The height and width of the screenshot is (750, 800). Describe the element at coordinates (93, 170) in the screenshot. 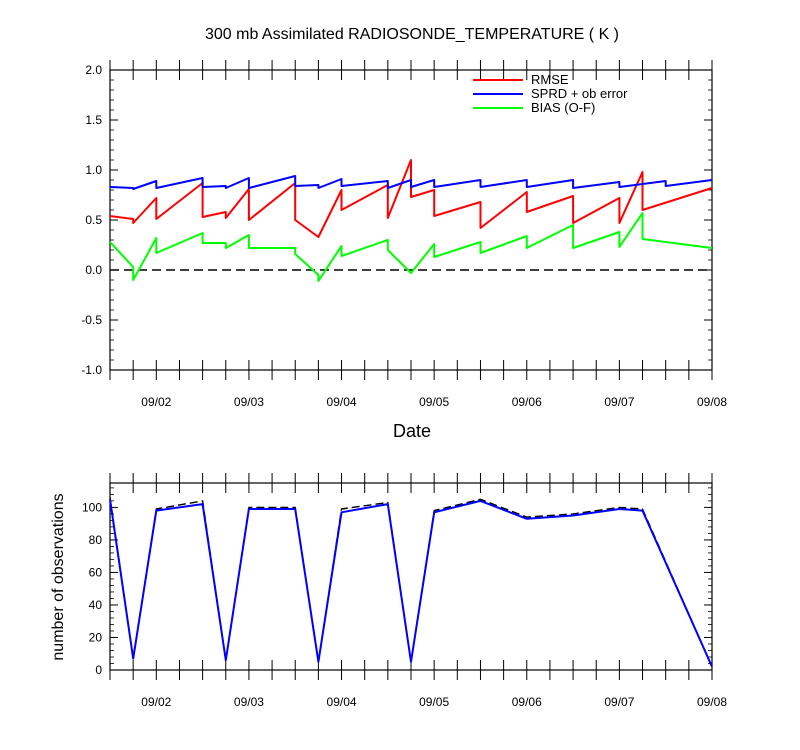

I see `top-ytick-label: 1.0` at that location.